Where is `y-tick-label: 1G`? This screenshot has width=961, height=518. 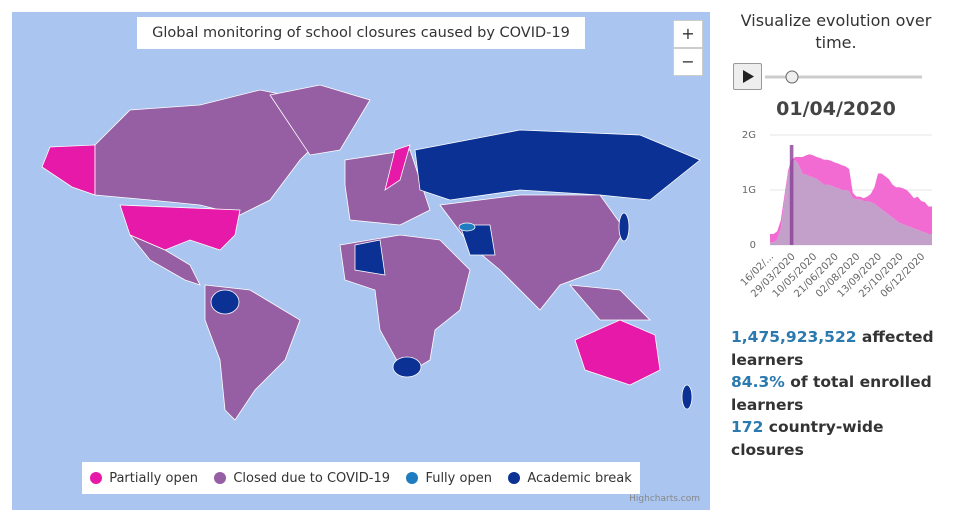
y-tick-label: 1G is located at coordinates (749, 190).